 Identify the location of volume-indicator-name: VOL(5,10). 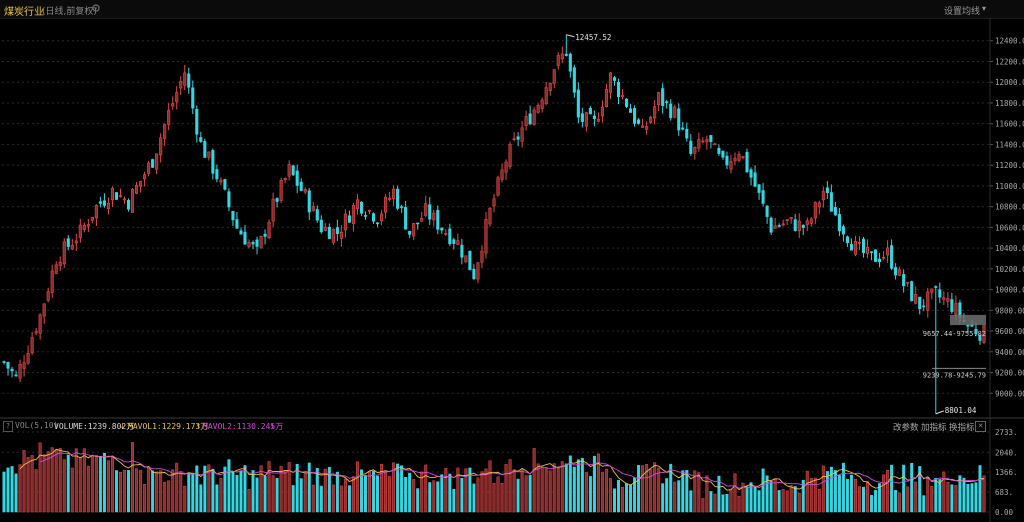
(37, 425).